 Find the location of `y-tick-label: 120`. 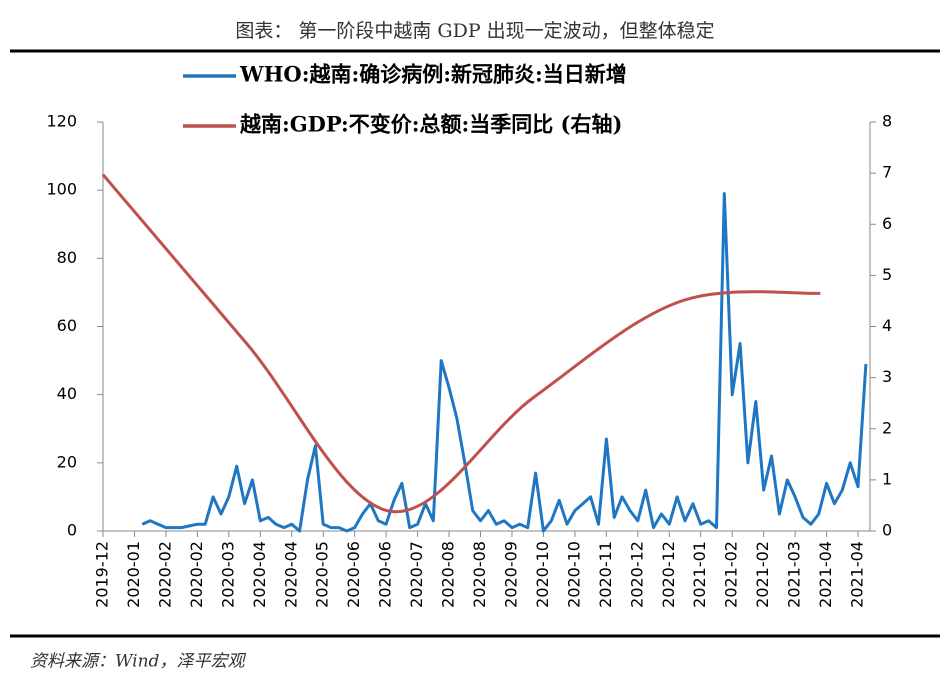

y-tick-label: 120 is located at coordinates (61, 121).